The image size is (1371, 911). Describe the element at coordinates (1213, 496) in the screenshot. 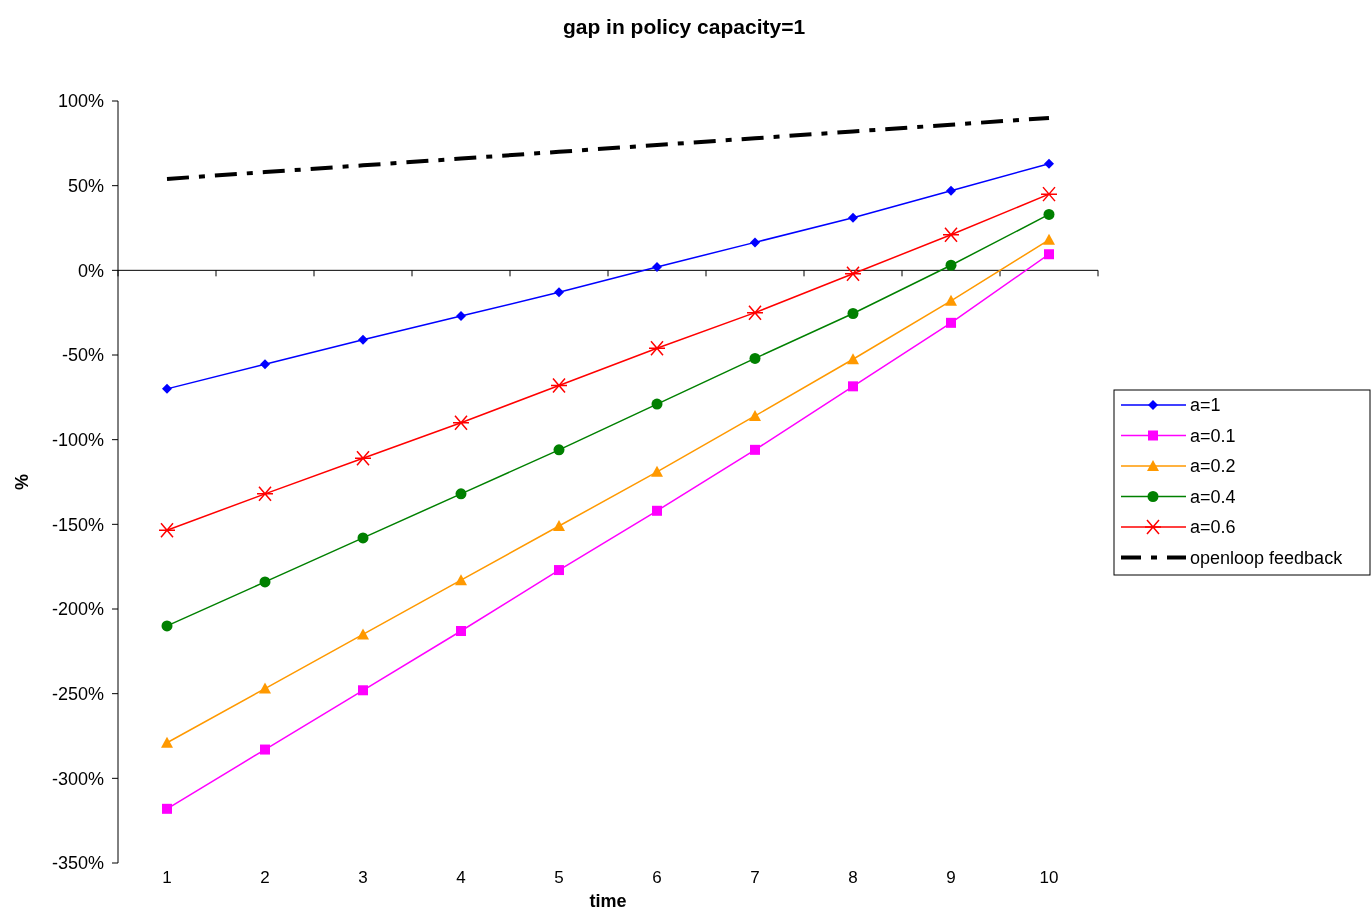

I see `legend-label: a=0.4` at that location.